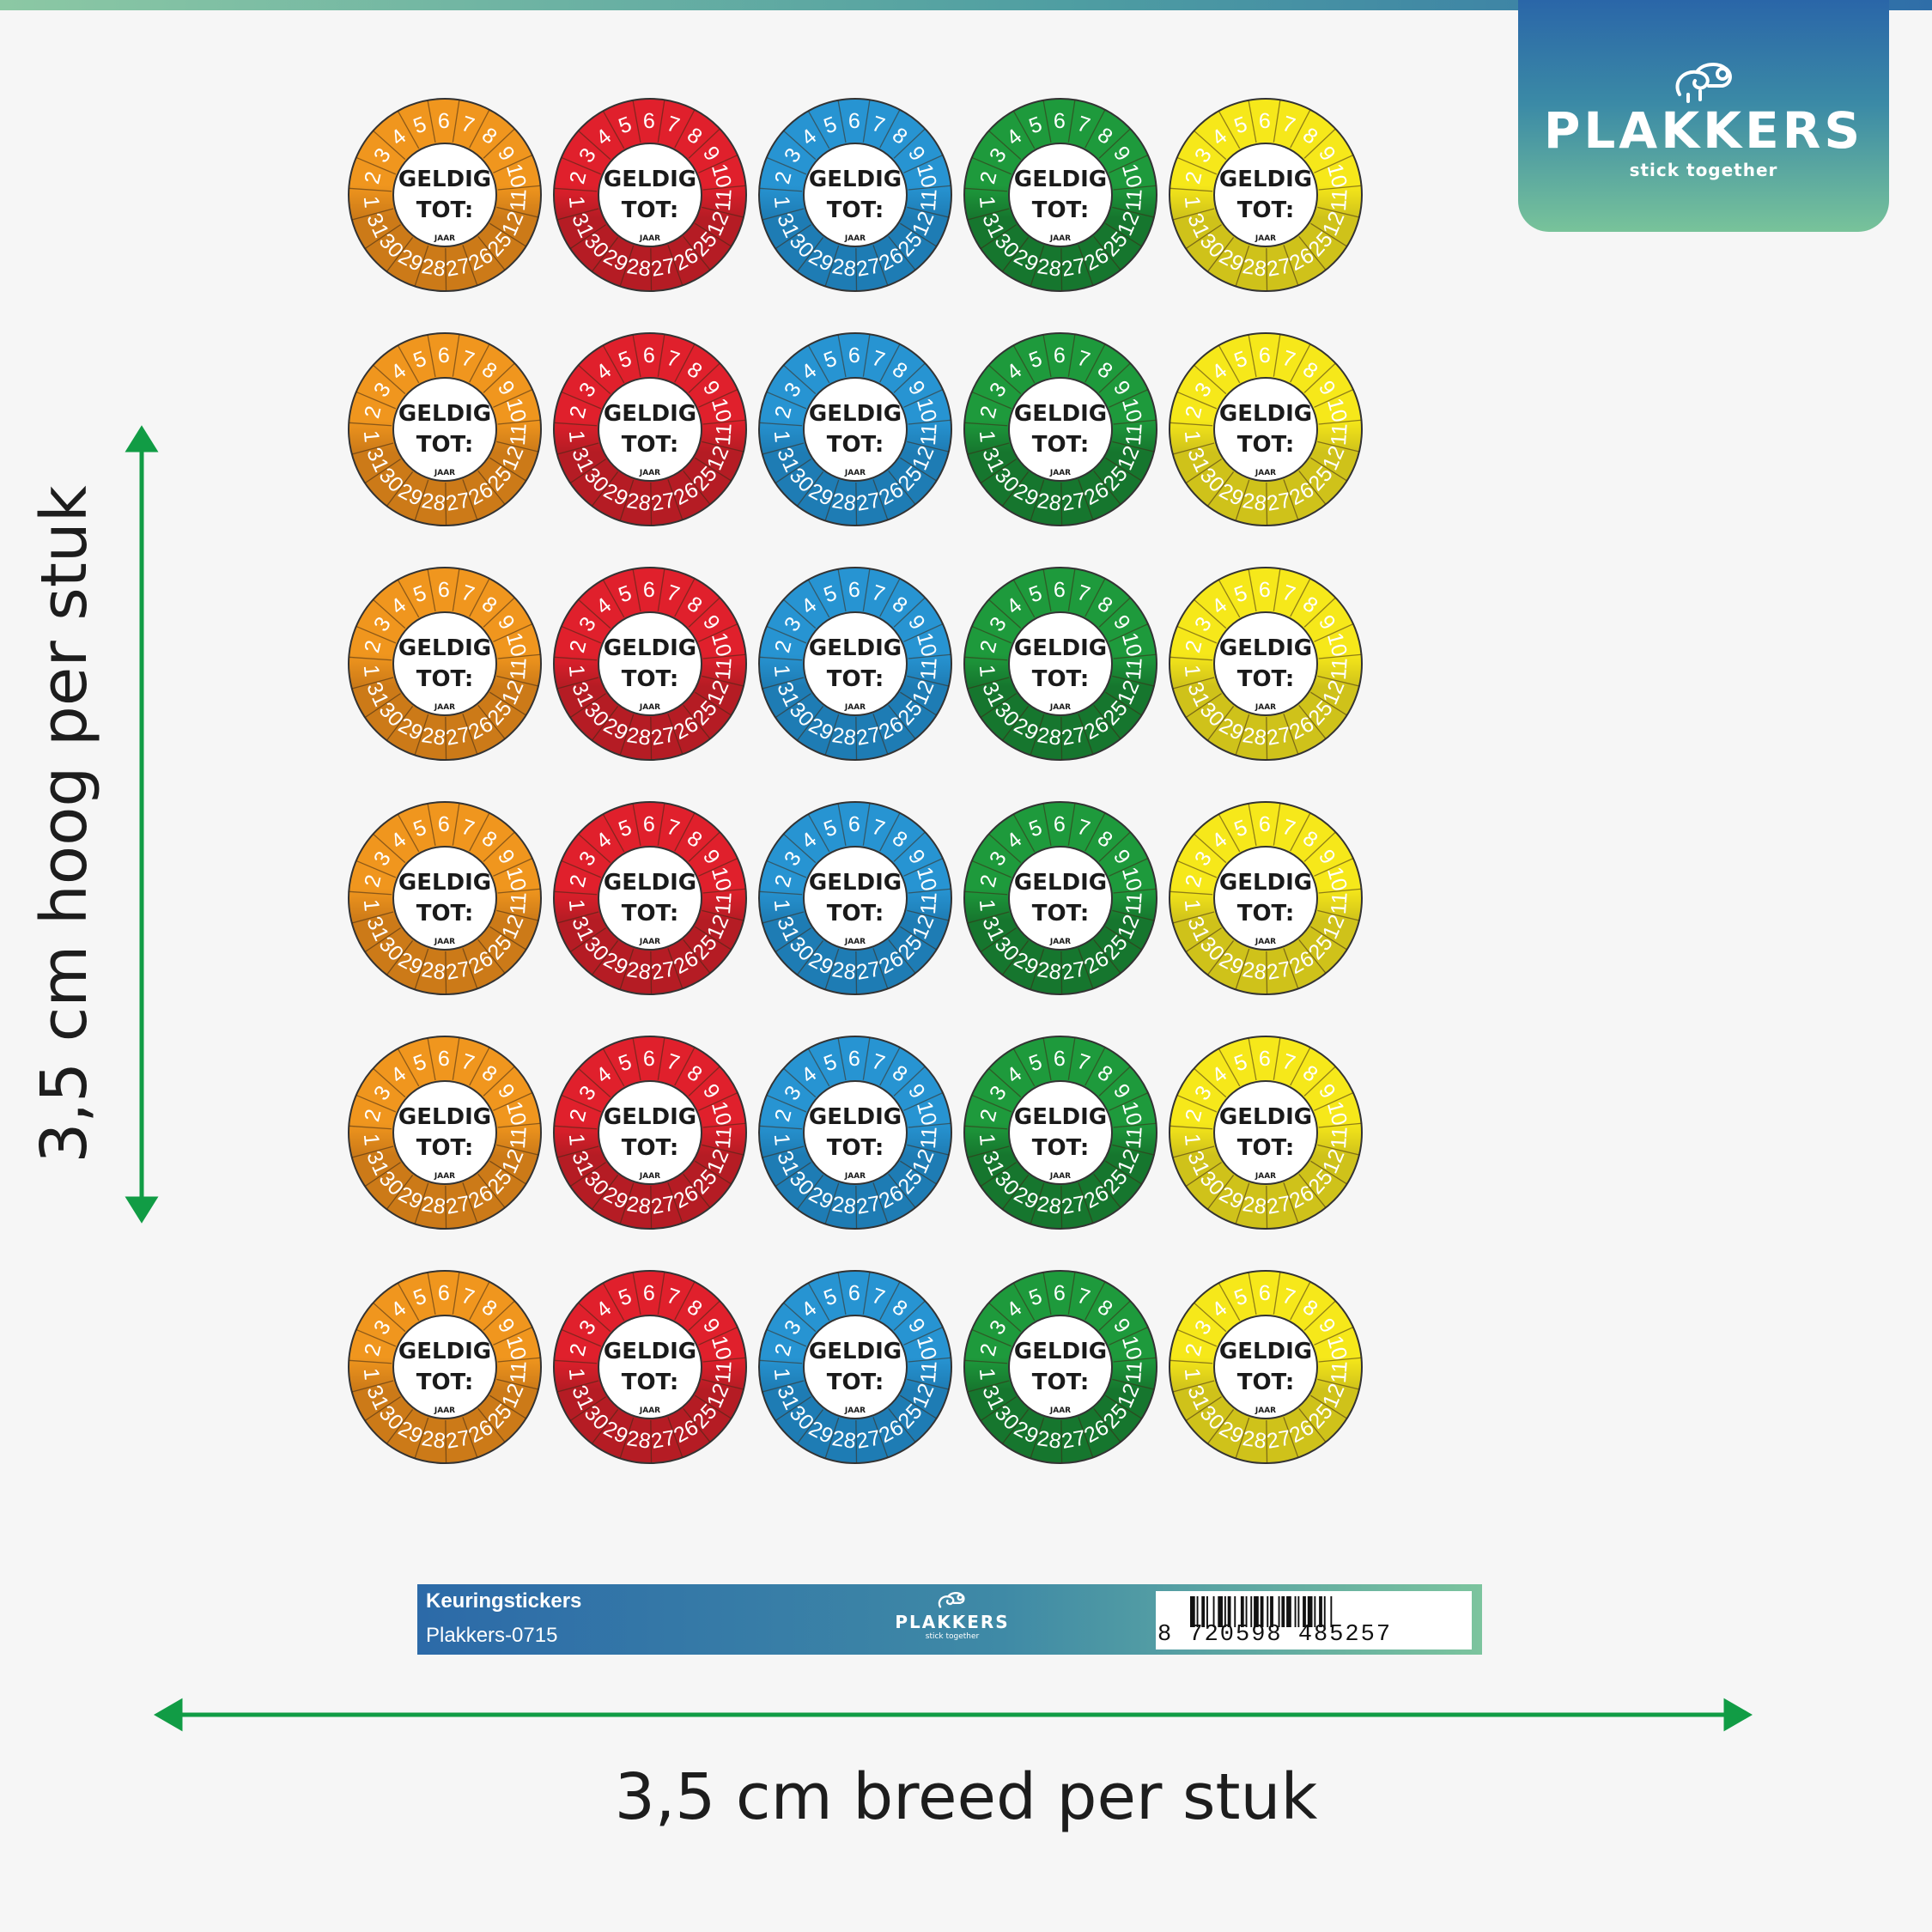 This screenshot has height=1932, width=1932. Describe the element at coordinates (1704, 116) in the screenshot. I see `brand-logo-tab: PLAKKERS stick together` at that location.